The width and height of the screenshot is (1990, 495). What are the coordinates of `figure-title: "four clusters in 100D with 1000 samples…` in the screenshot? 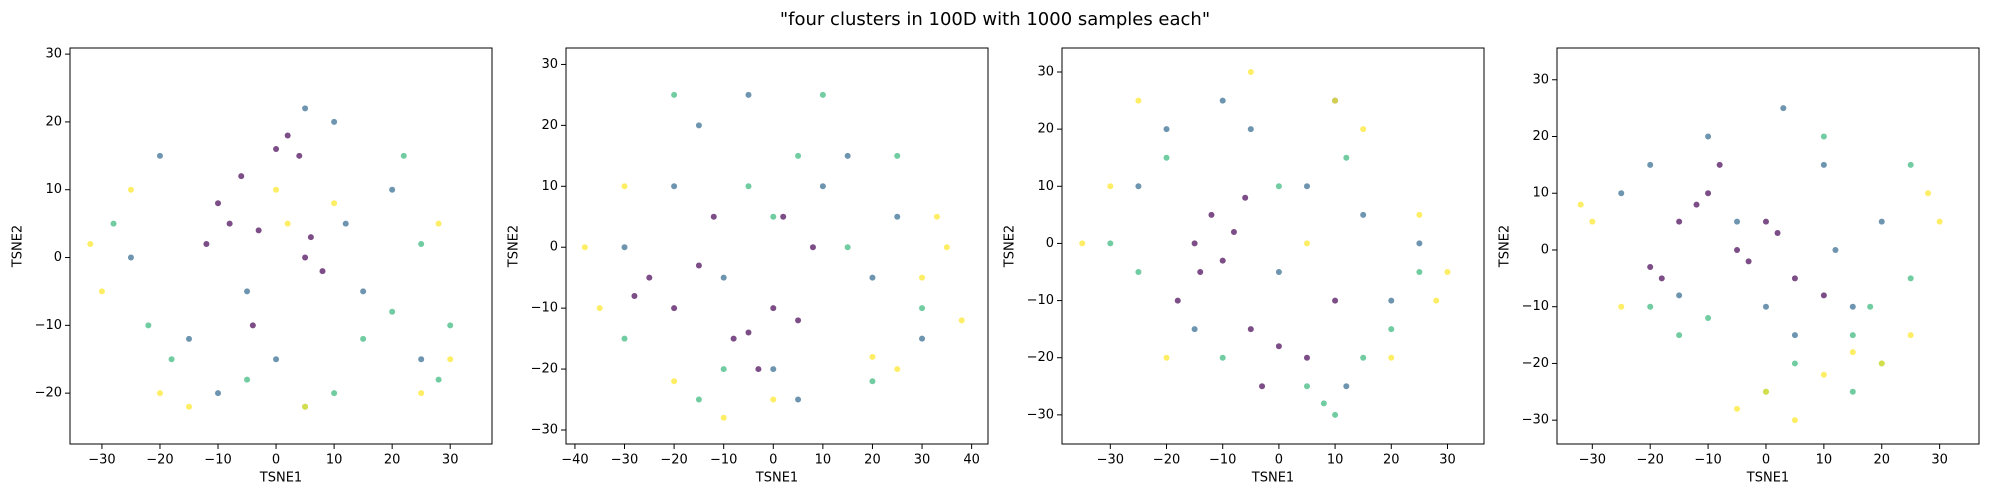 It's located at (995, 19).